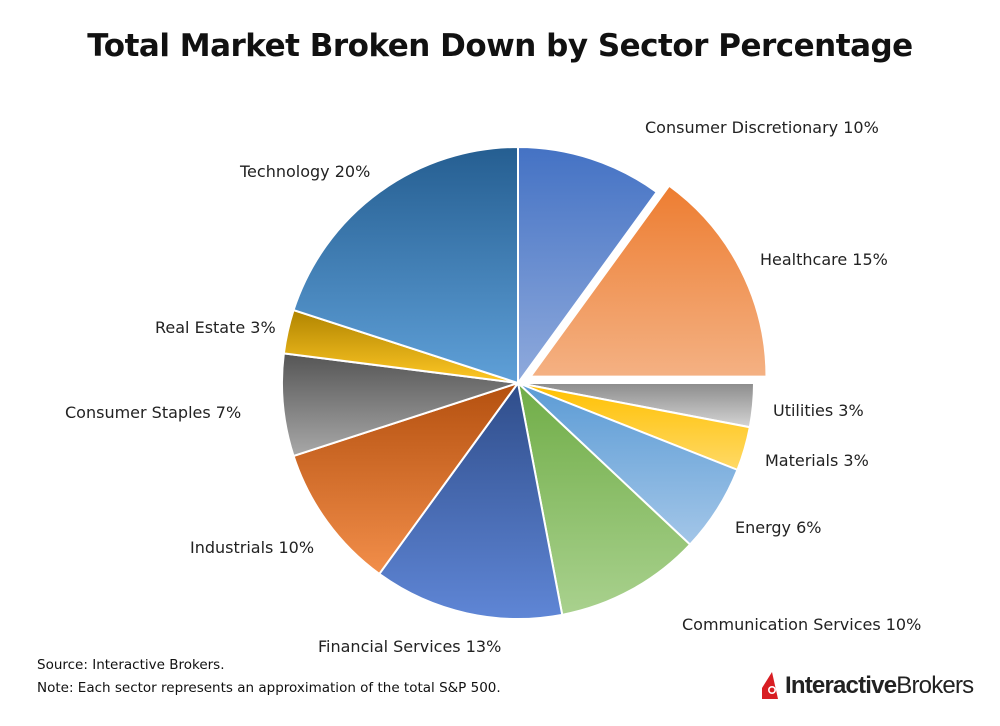 Image resolution: width=1000 pixels, height=726 pixels. What do you see at coordinates (400, 405) in the screenshot?
I see `pie-slice-consumer-staples` at bounding box center [400, 405].